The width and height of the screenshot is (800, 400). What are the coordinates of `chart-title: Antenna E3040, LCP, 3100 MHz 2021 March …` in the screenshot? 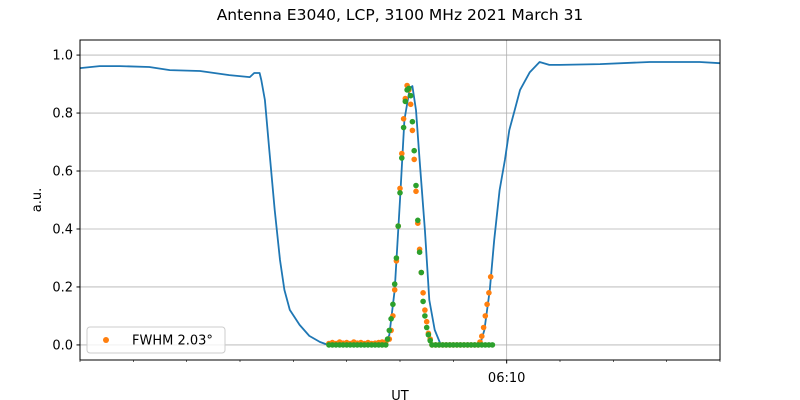 It's located at (400, 15).